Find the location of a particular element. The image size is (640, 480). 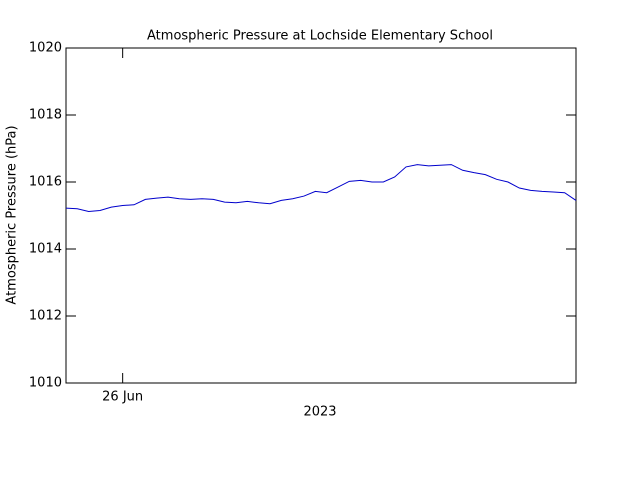

y-tick-label: 1018 is located at coordinates (45, 115).